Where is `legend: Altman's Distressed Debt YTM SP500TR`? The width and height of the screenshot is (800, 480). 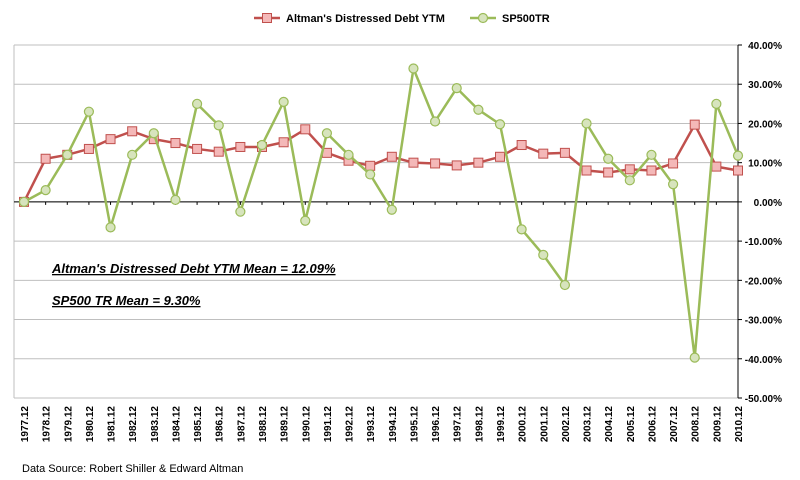 legend: Altman's Distressed Debt YTM SP500TR is located at coordinates (402, 18).